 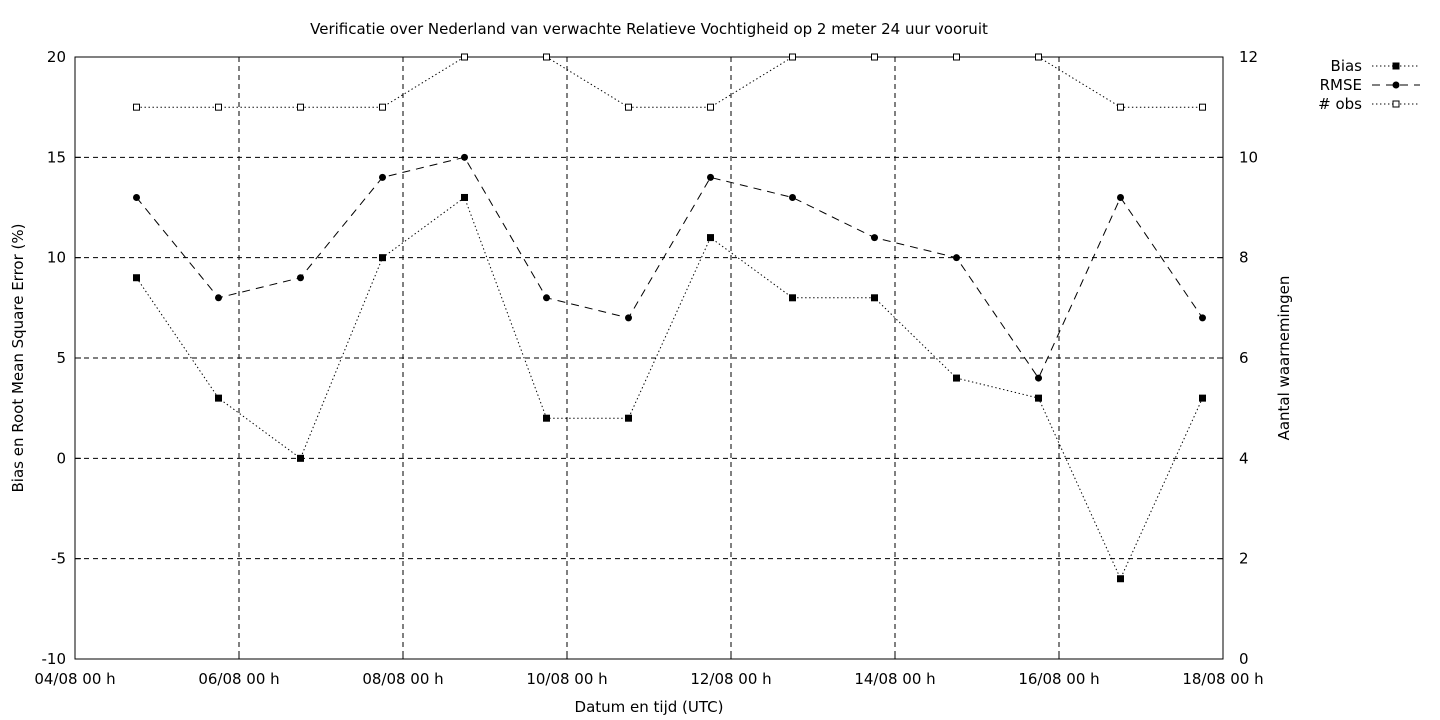 I want to click on legend-label-rmse: RMSE, so click(x=1341, y=85).